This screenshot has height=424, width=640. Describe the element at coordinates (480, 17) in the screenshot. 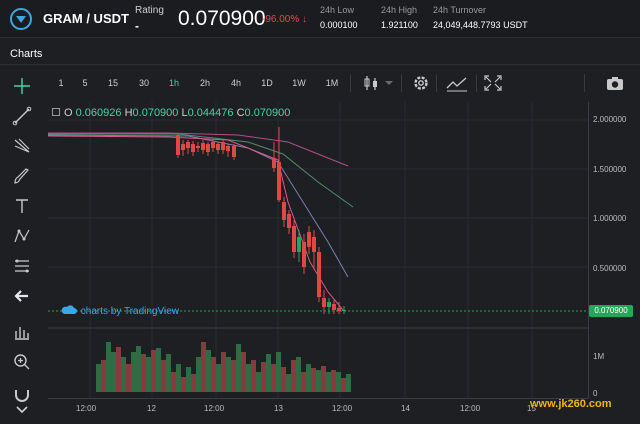

I see `stat-24h-turnover: 24h Turnover 24,049,448.7793 USDT` at that location.